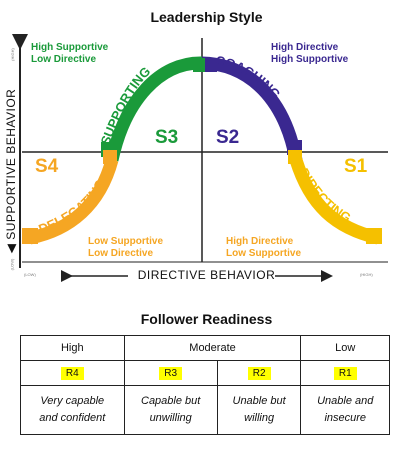 The width and height of the screenshot is (413, 461). What do you see at coordinates (30, 274) in the screenshot?
I see `x-axis-low-label: (LOW)` at bounding box center [30, 274].